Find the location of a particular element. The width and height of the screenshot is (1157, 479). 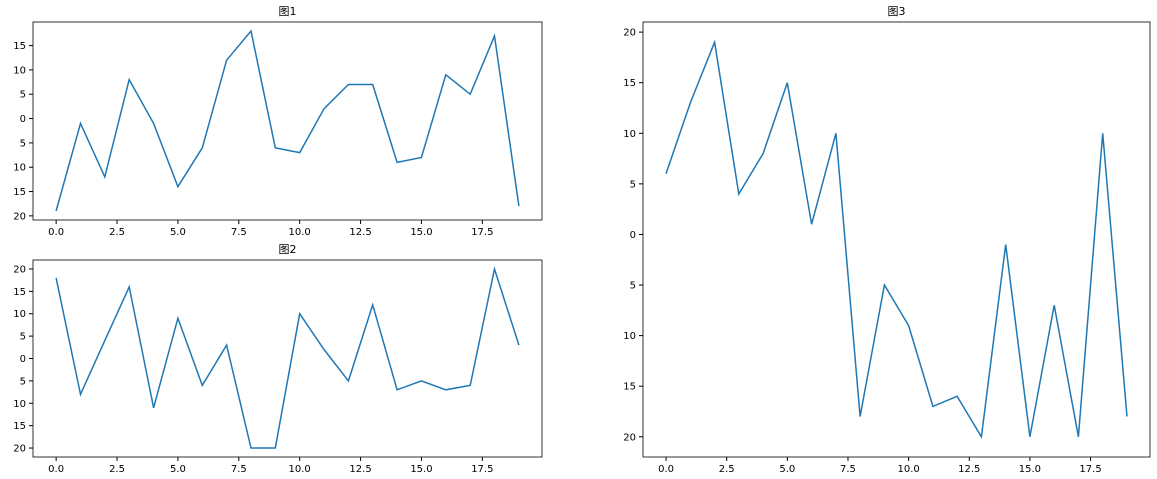

chart-title: 图2 is located at coordinates (288, 249).